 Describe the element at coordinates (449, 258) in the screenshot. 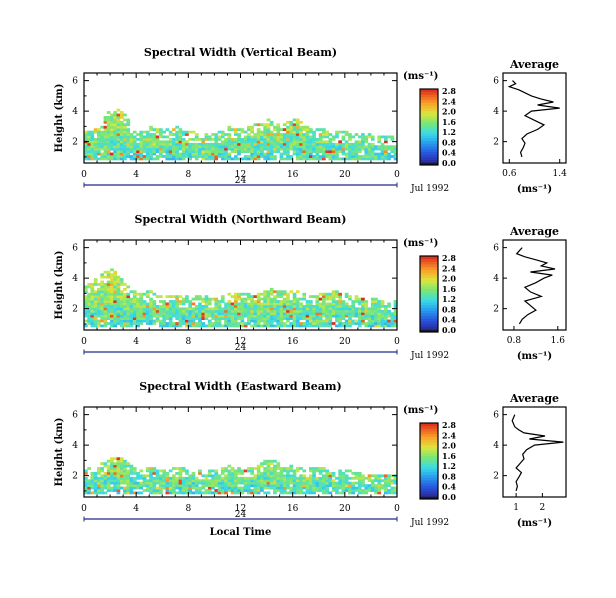

I see `colorbar-tick-label: 2.8` at that location.